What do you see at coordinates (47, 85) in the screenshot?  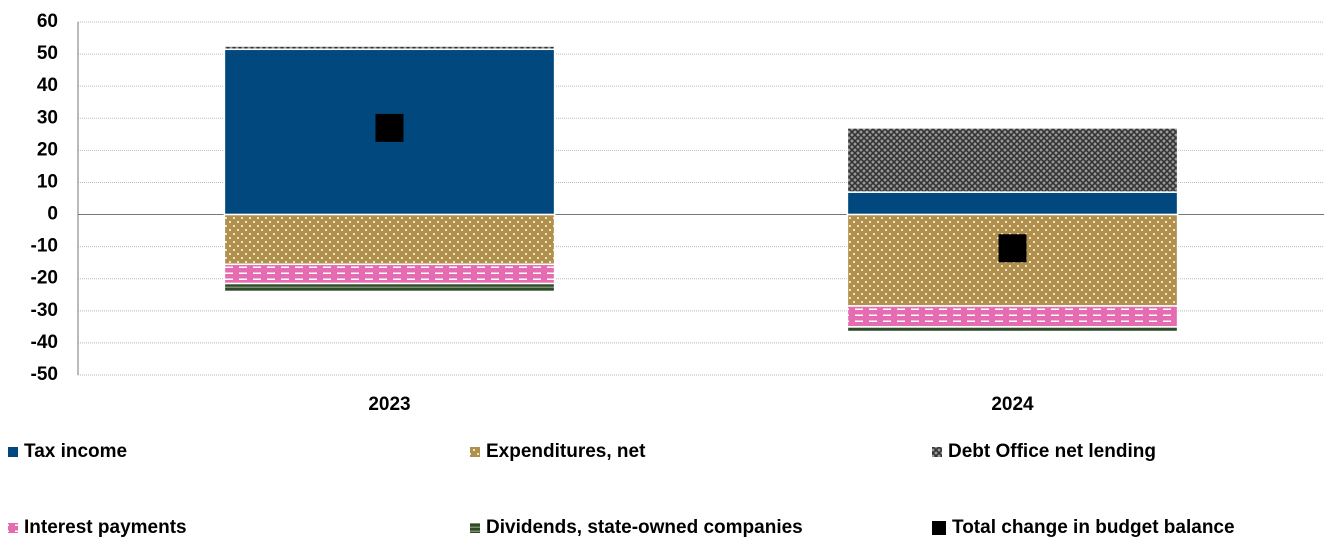 I see `y-tick-label: 40` at bounding box center [47, 85].